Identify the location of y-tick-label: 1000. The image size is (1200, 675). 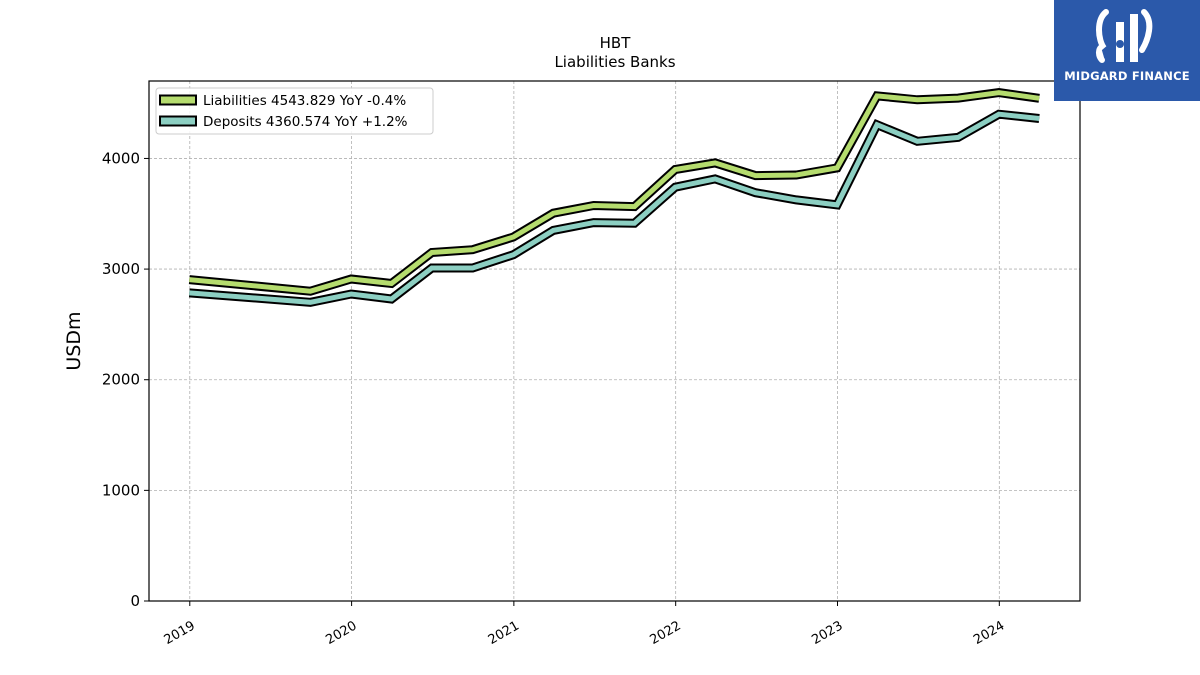
(121, 490).